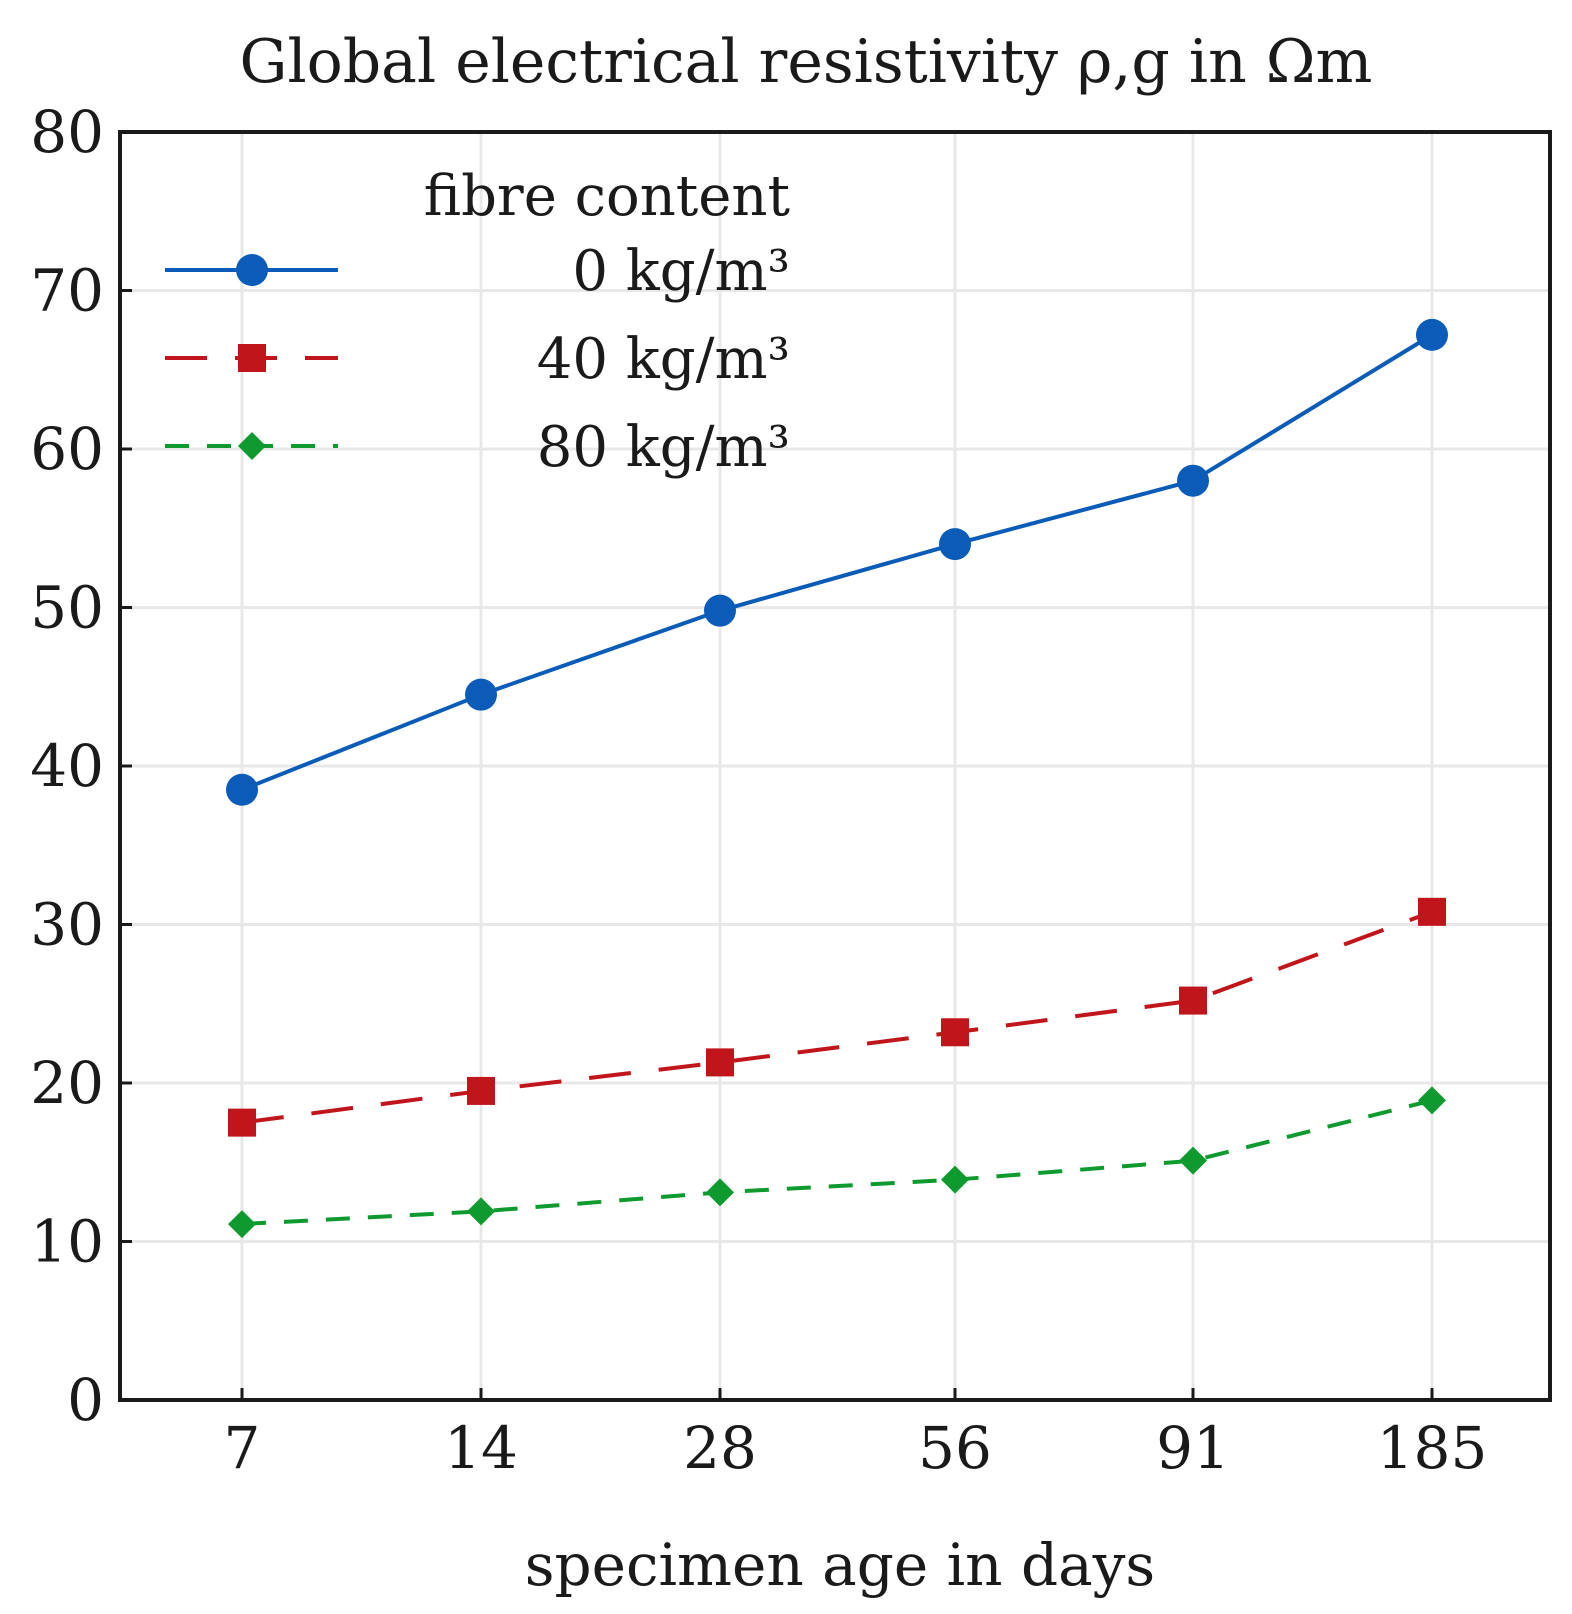 The image size is (1572, 1614). I want to click on legend-entry: 80 kg/m³, so click(477, 447).